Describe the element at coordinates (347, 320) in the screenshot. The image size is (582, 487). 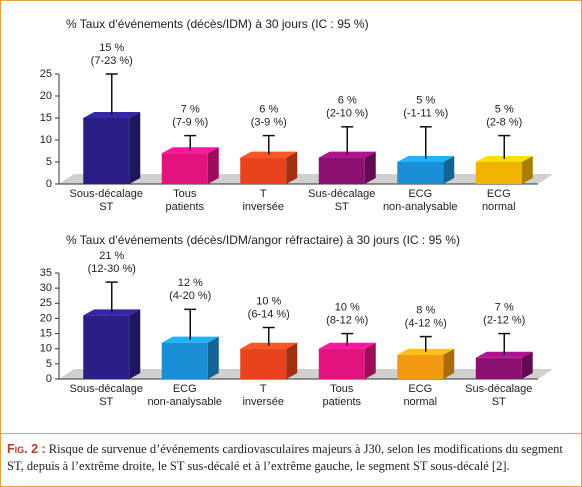
I see `interval-label: (8-12 %)` at that location.